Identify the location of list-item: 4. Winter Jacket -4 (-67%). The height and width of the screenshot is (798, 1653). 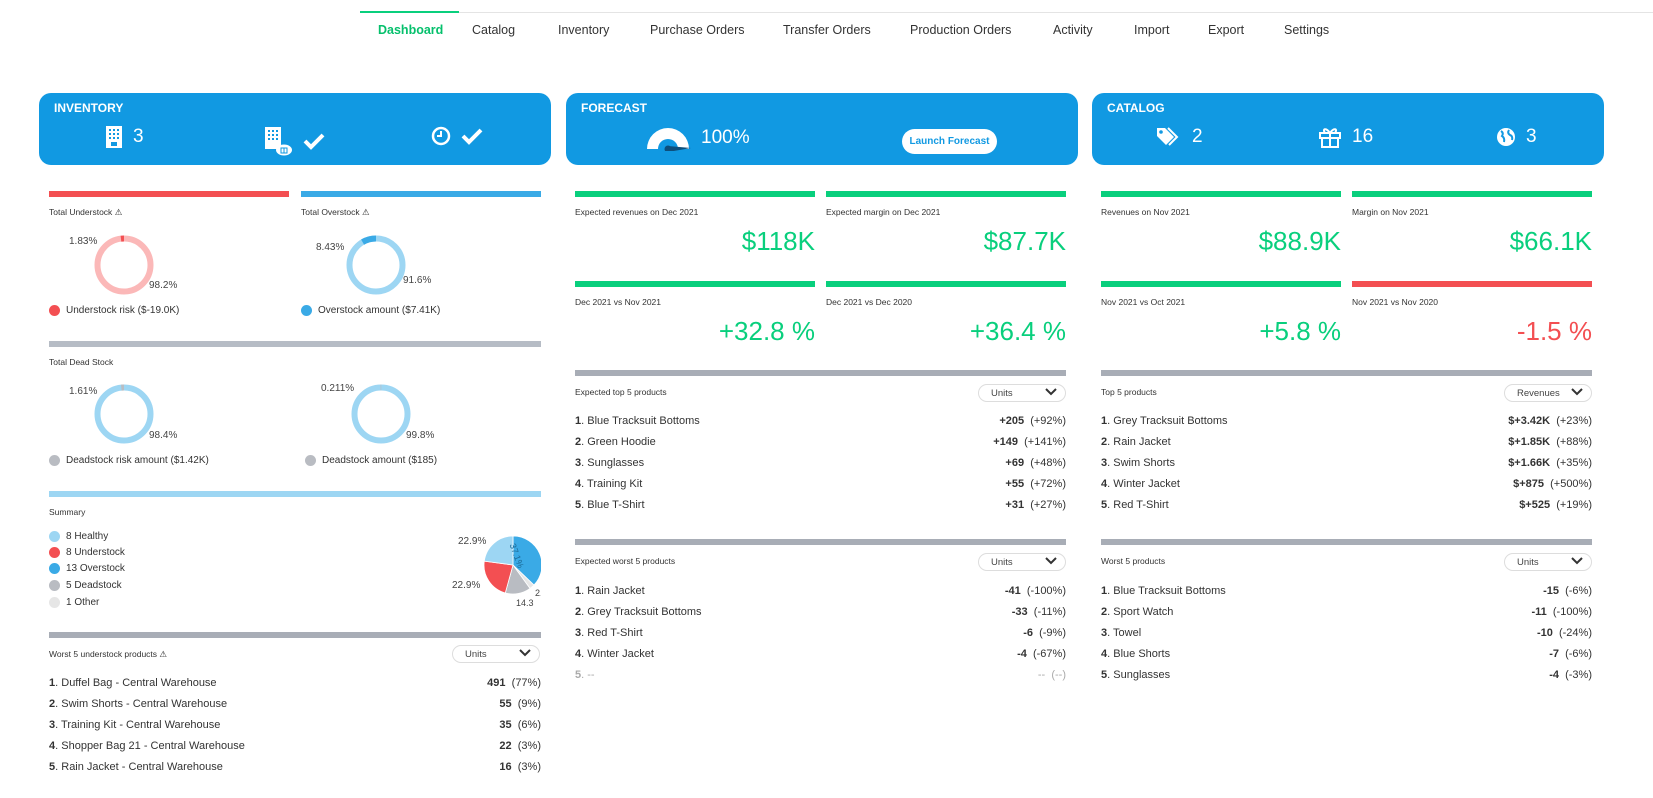
(820, 658).